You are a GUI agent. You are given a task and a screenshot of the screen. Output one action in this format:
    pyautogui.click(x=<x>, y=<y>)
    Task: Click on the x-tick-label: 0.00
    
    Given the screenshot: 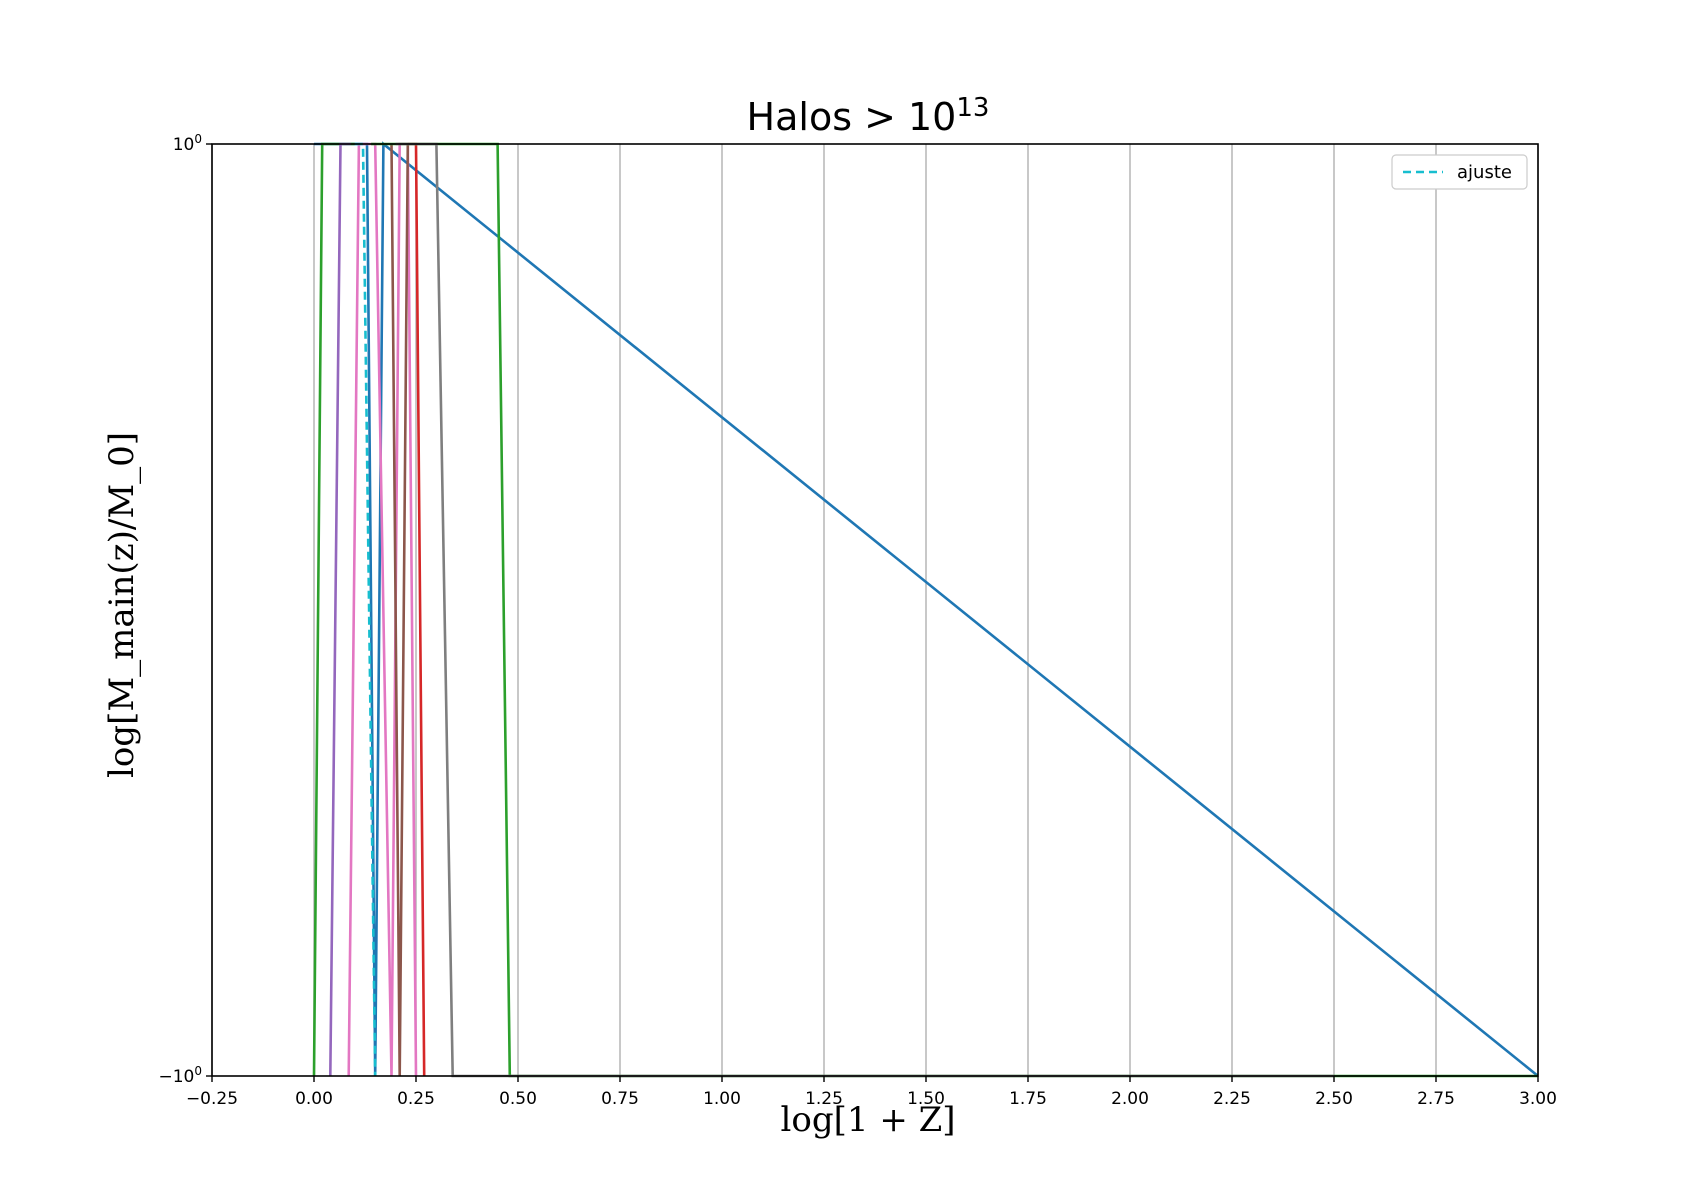 What is the action you would take?
    pyautogui.click(x=314, y=1099)
    